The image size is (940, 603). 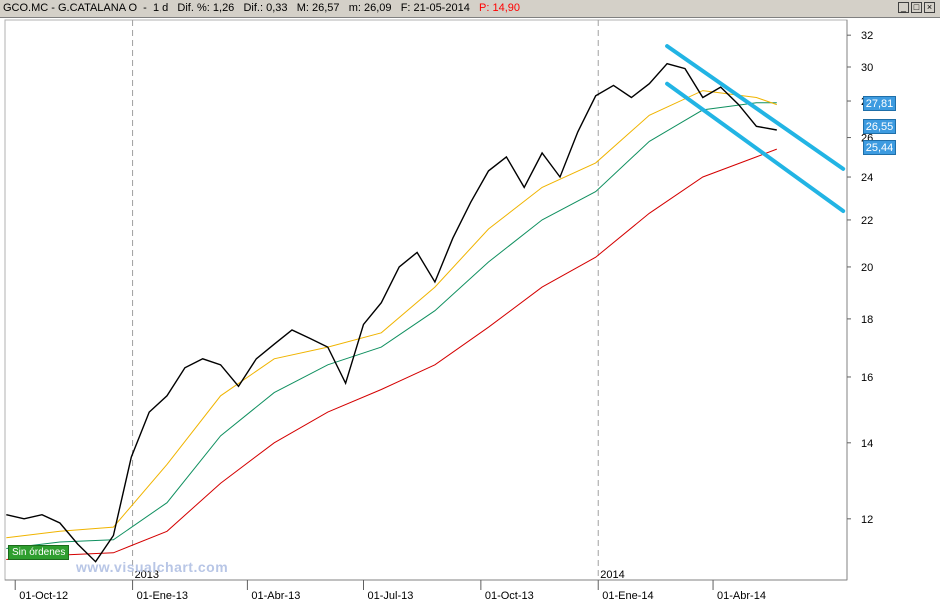 I want to click on maximize-button: □, so click(x=916, y=7).